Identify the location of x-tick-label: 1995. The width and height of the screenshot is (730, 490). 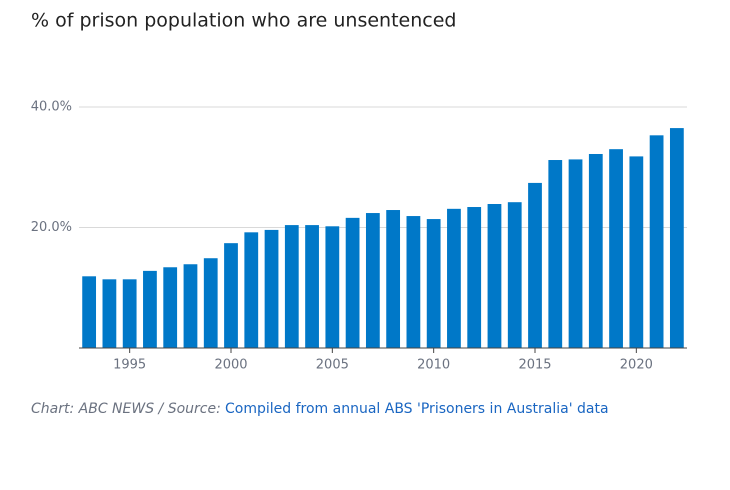
(129, 365).